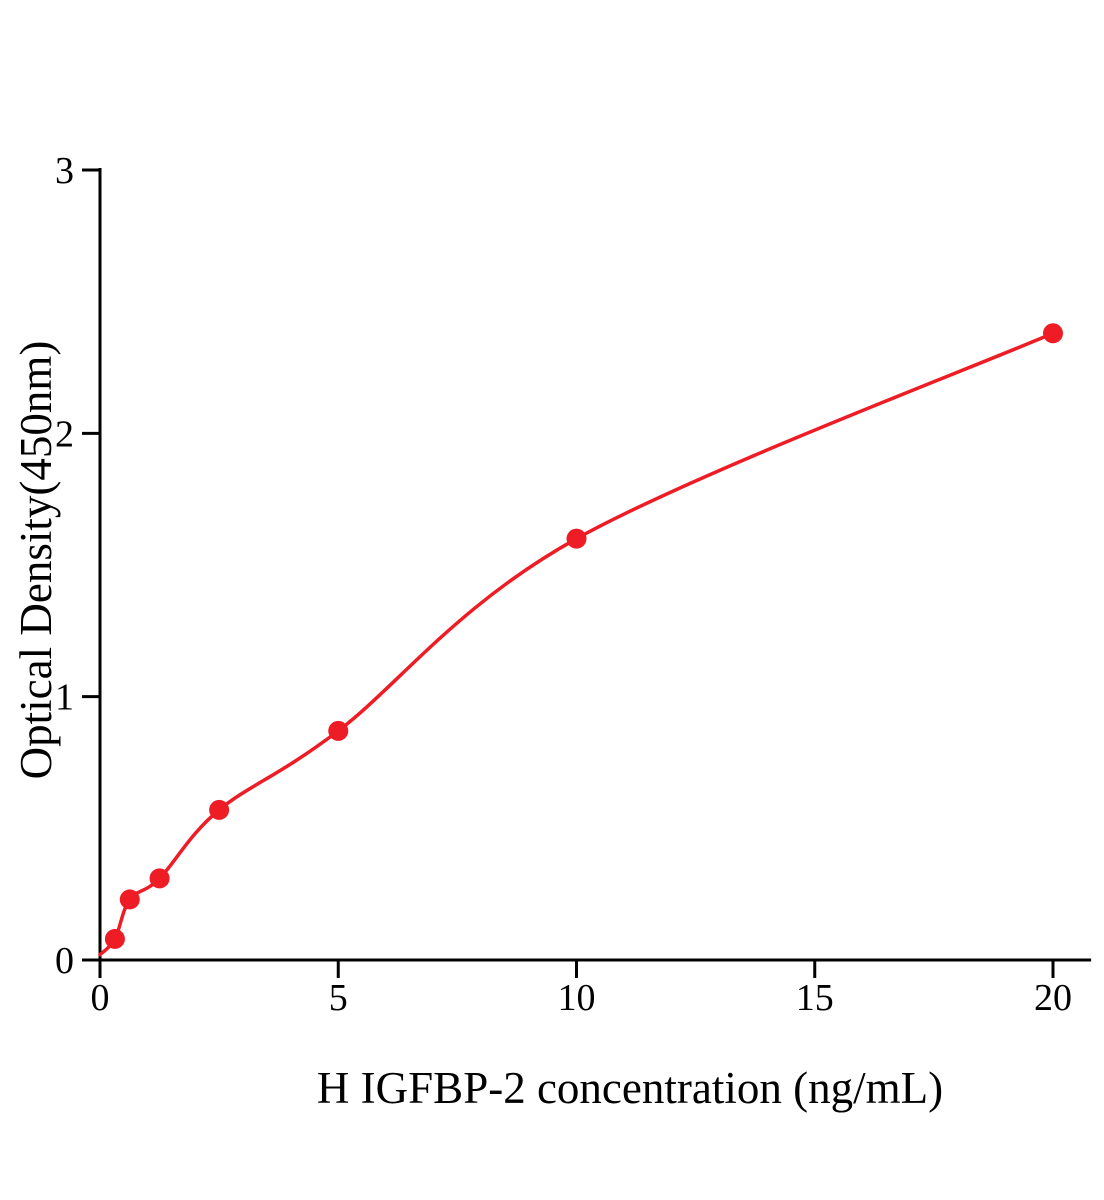  What do you see at coordinates (577, 998) in the screenshot?
I see `x-tick-label: 10` at bounding box center [577, 998].